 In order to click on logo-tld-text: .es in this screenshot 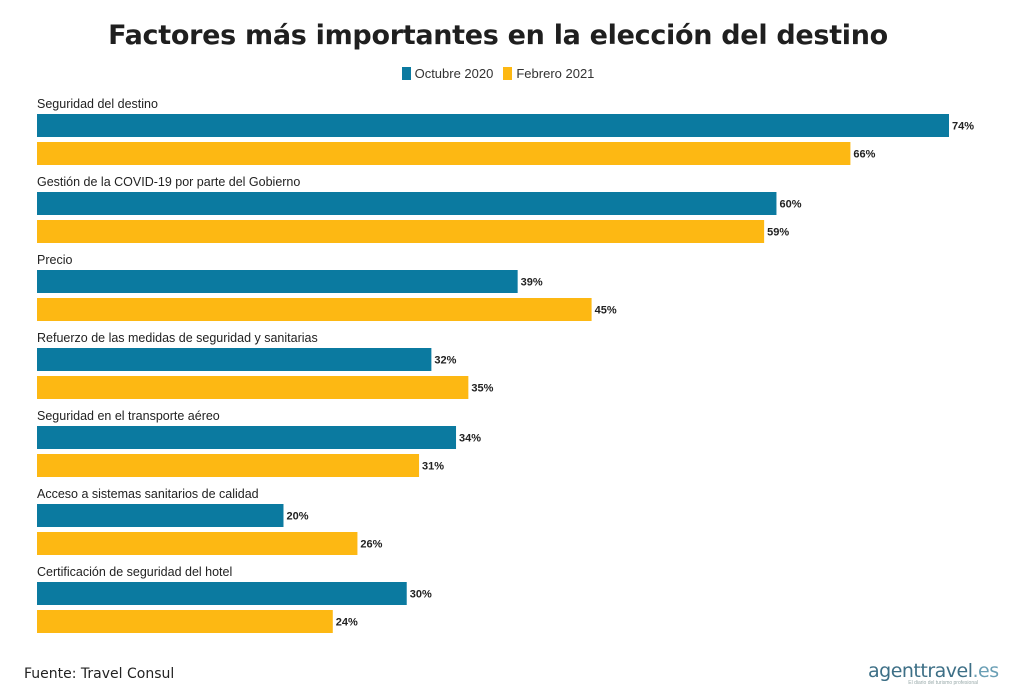, I will do `click(986, 671)`.